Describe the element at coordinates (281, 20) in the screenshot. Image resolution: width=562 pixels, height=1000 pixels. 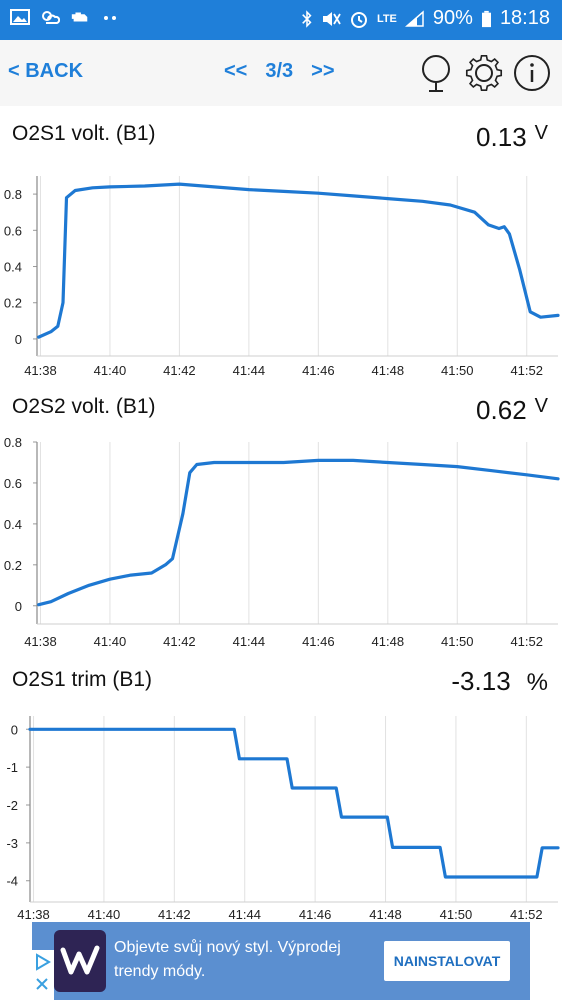
I see `status-bar: LTE 90% 18:18` at that location.